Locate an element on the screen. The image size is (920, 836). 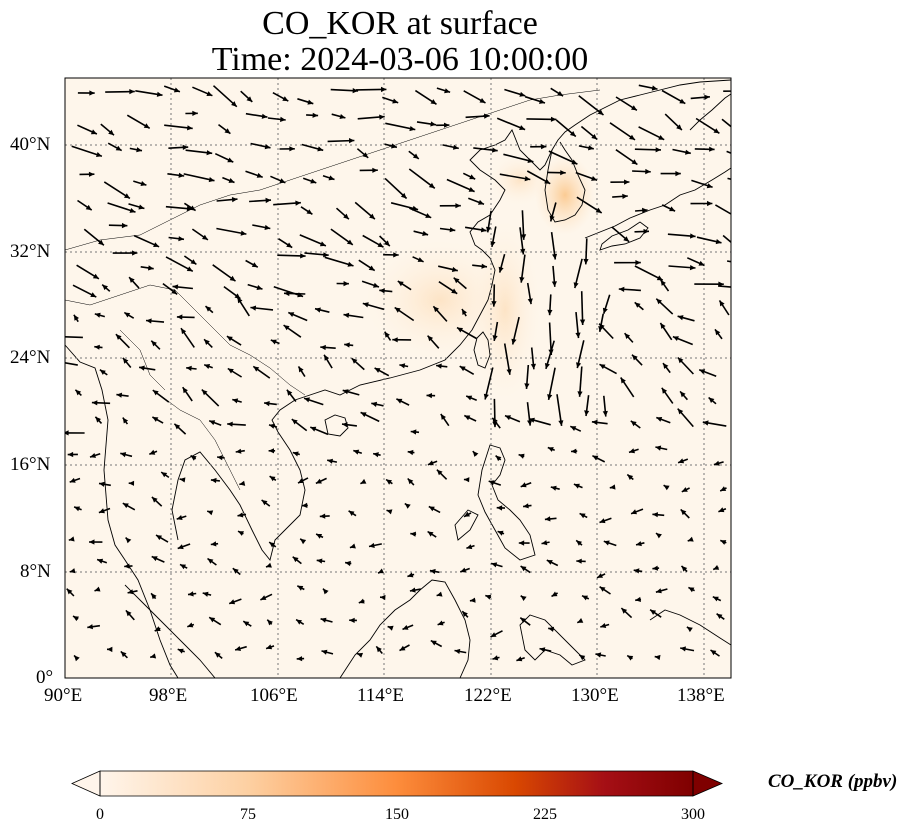
colorbar-fill is located at coordinates (396, 783).